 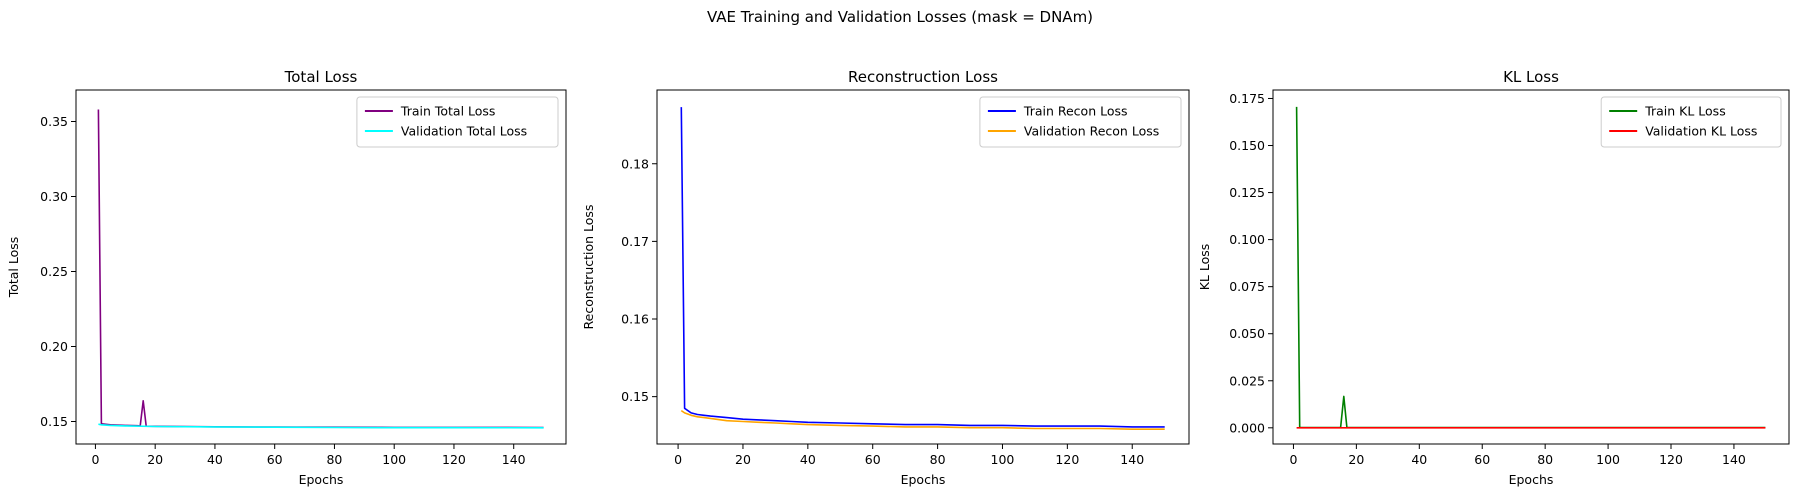 What do you see at coordinates (923, 77) in the screenshot?
I see `chart-title: Reconstruction Loss` at bounding box center [923, 77].